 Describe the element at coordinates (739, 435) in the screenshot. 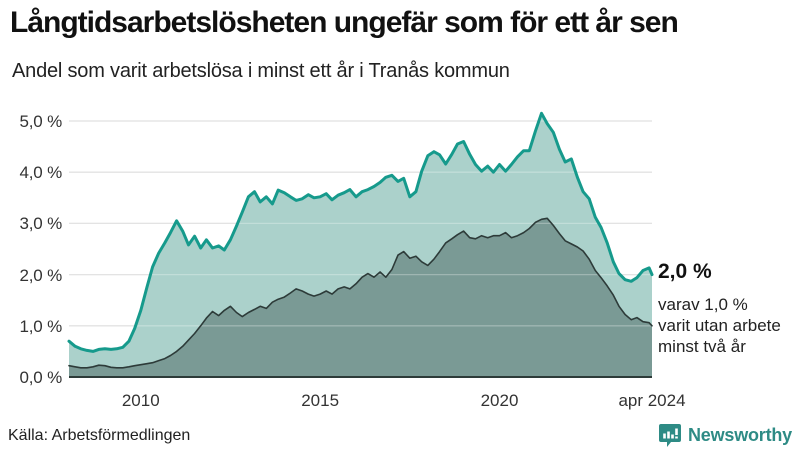

I see `brand-name: Newsworthy` at that location.